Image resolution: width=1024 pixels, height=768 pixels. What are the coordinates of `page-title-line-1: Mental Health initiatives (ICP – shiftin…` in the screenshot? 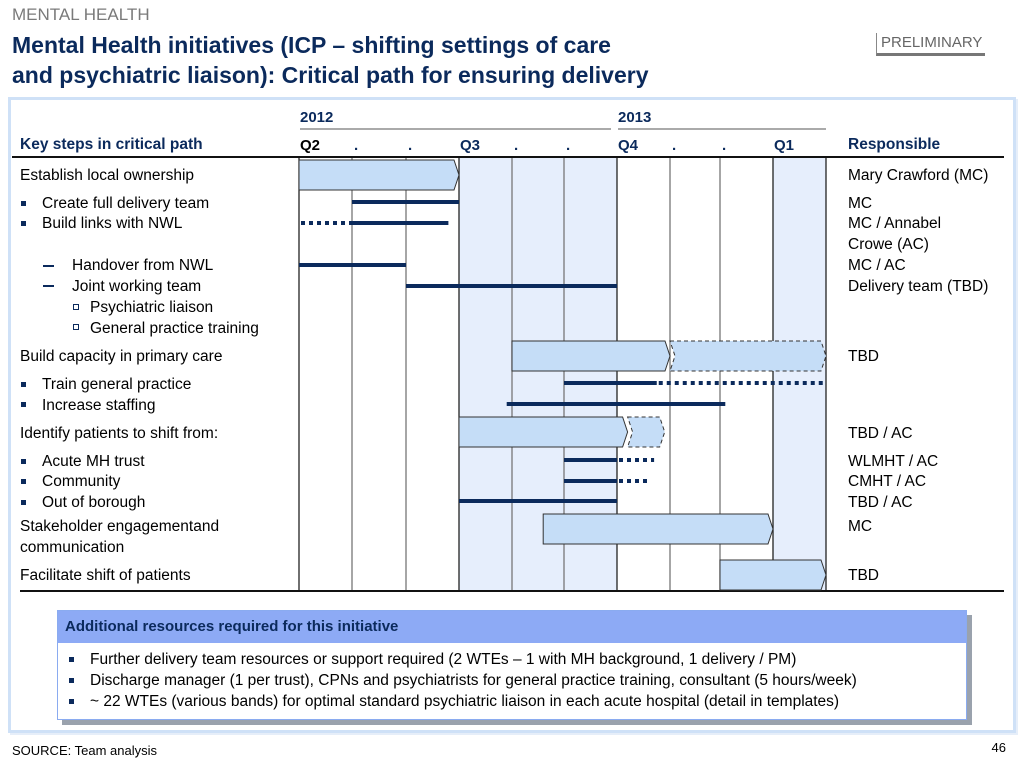 It's located at (311, 45).